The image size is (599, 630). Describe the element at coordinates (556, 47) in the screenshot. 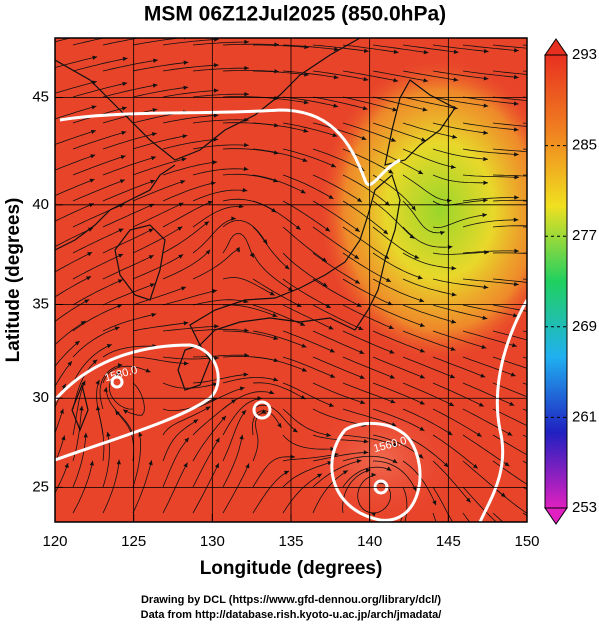

I see `colorbar-extend-top` at that location.